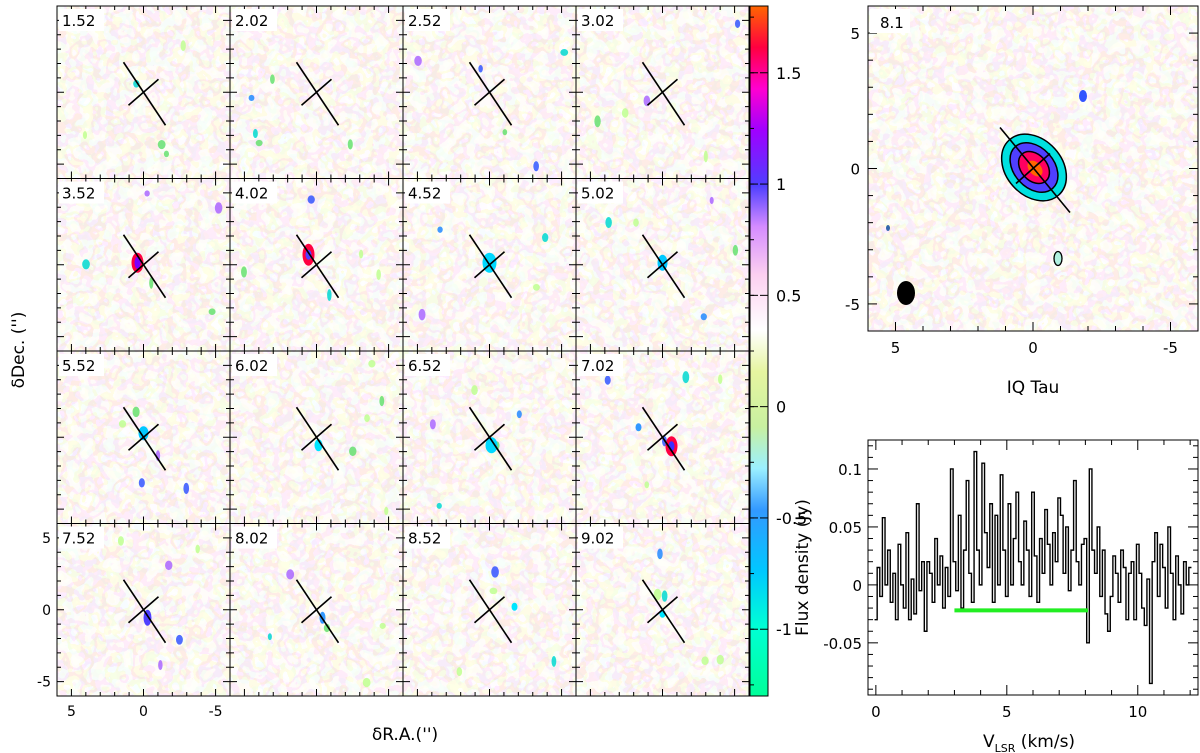 The height and width of the screenshot is (753, 1200). What do you see at coordinates (857, 586) in the screenshot?
I see `spectrum-ytick-label: 0` at bounding box center [857, 586].